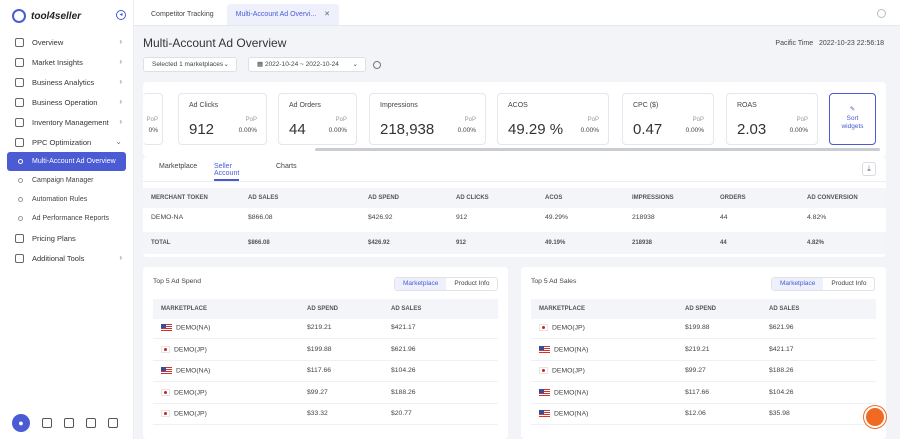  Describe the element at coordinates (875, 417) in the screenshot. I see `chat-support-icon` at that location.